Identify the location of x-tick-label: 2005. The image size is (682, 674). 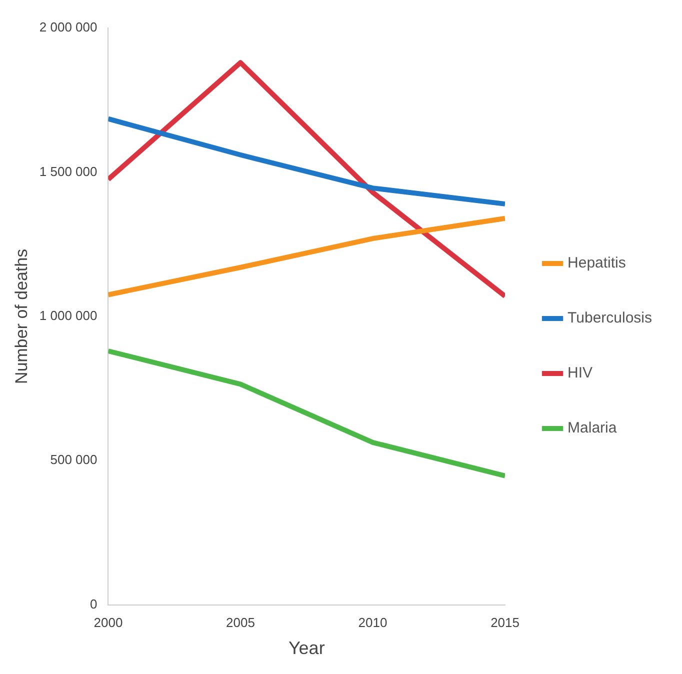
(240, 622).